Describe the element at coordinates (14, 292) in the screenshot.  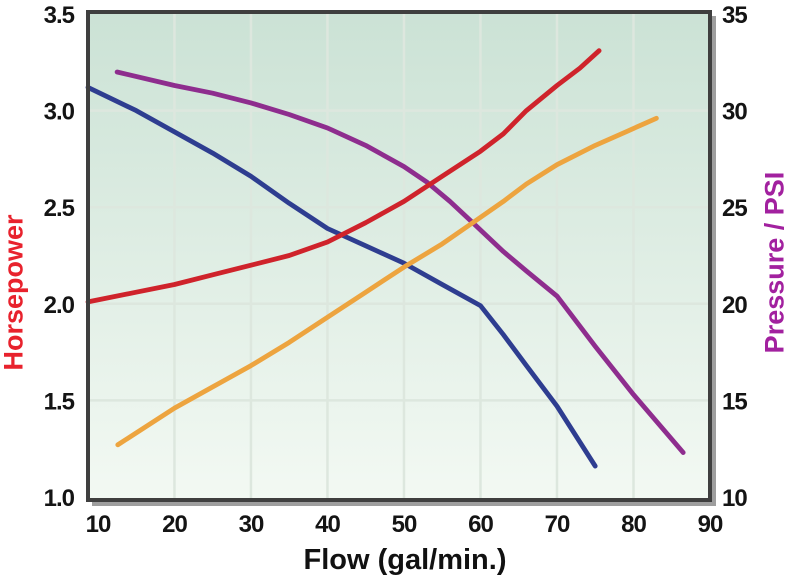
I see `left-axis-title-horsepower: Horsepower` at that location.